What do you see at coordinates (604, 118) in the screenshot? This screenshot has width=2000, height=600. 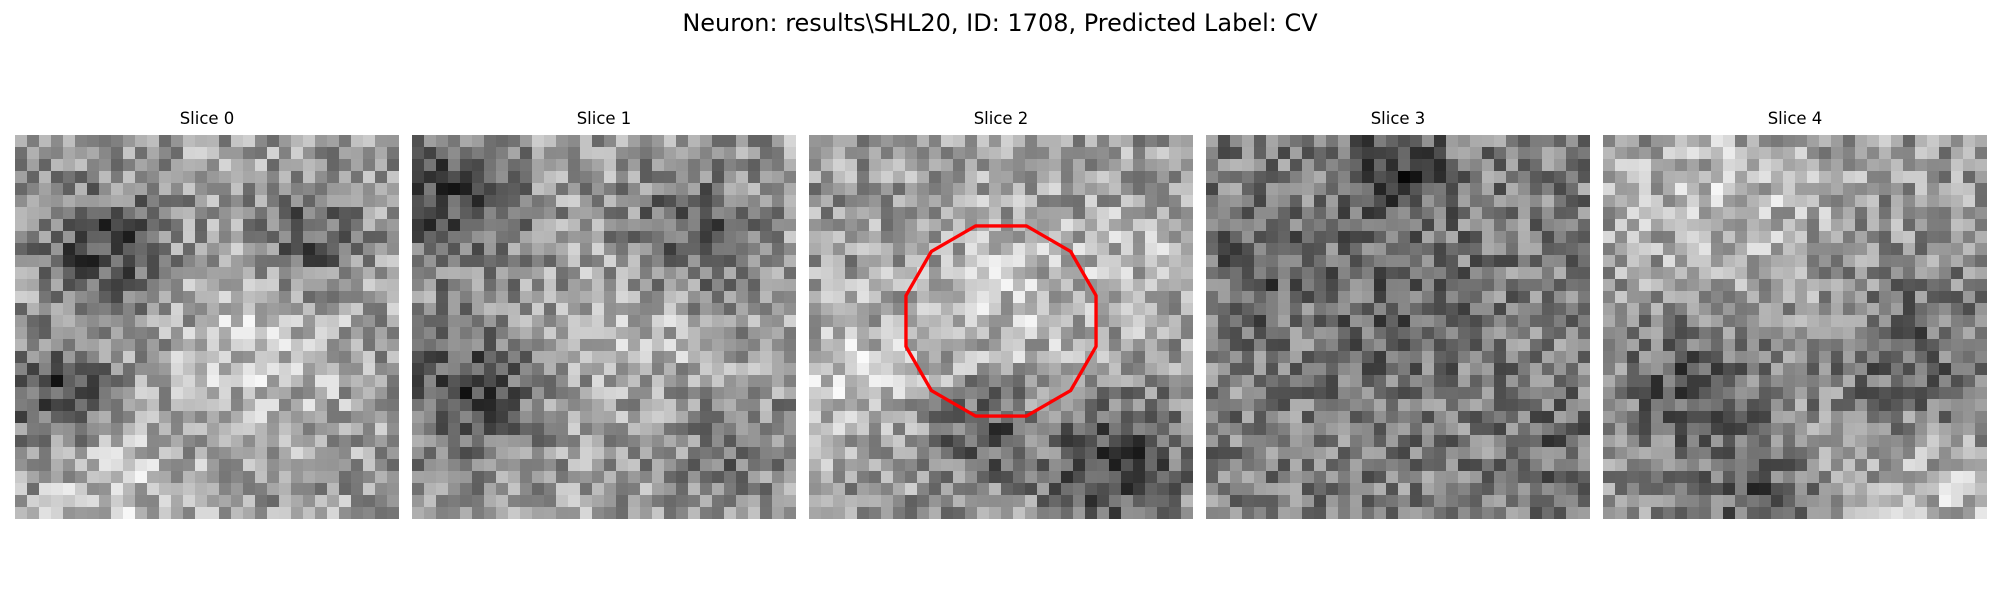 I see `slice-title: Slice 1` at bounding box center [604, 118].